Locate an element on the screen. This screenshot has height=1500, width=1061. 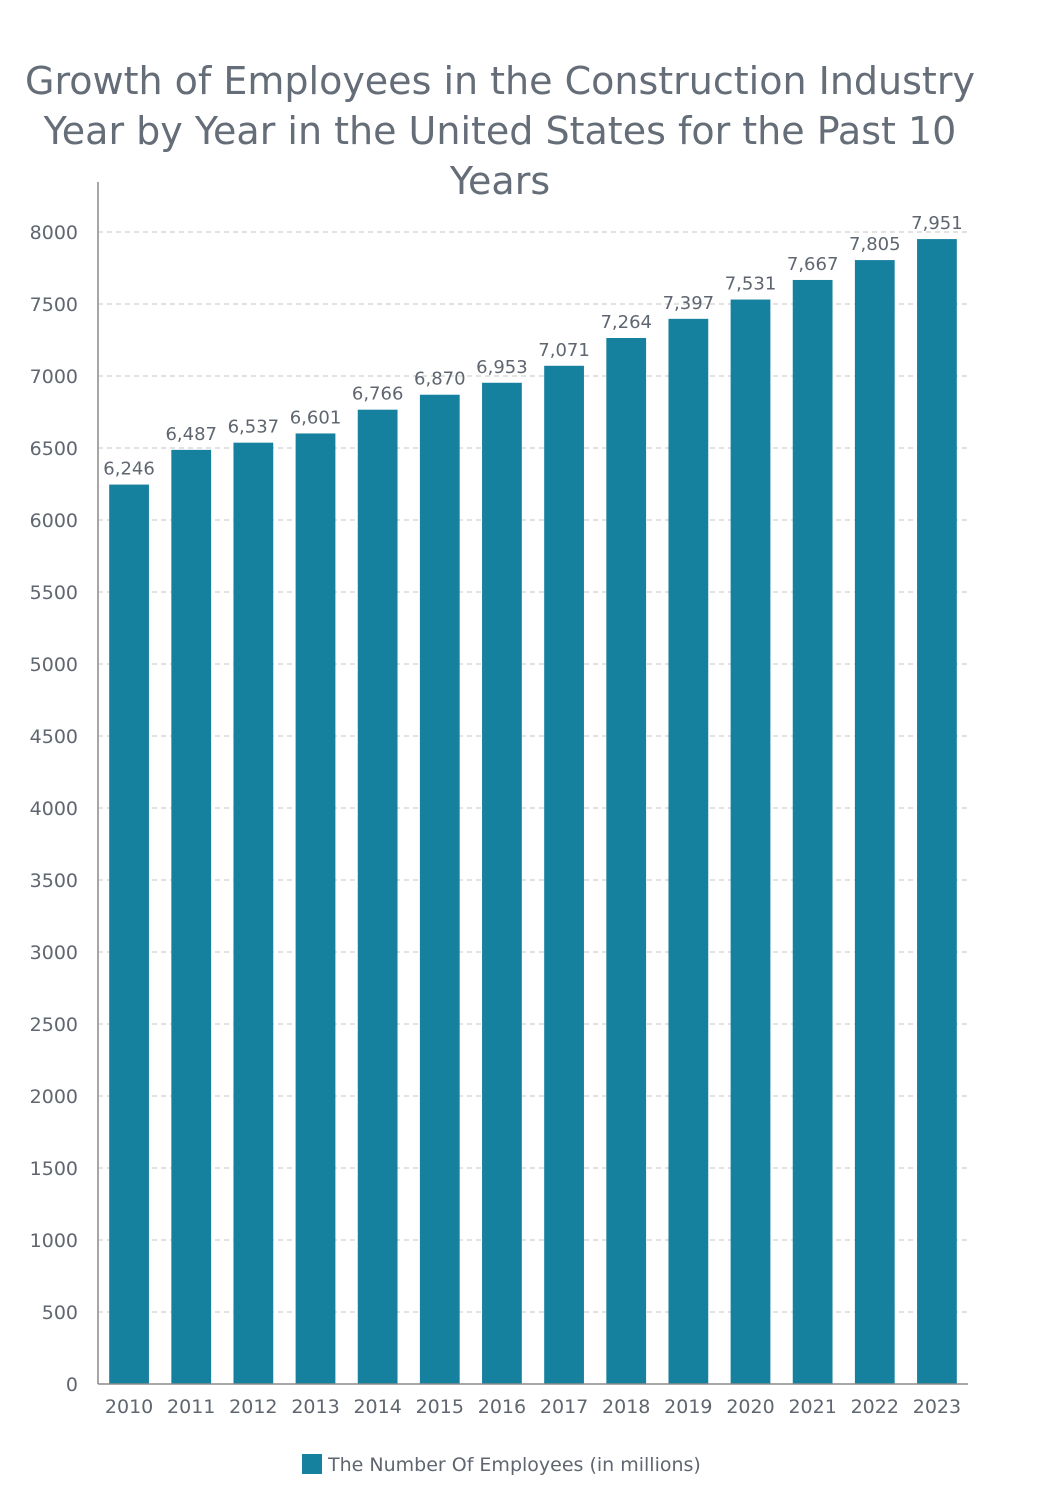
x-tick-label: 2021 is located at coordinates (812, 1407).